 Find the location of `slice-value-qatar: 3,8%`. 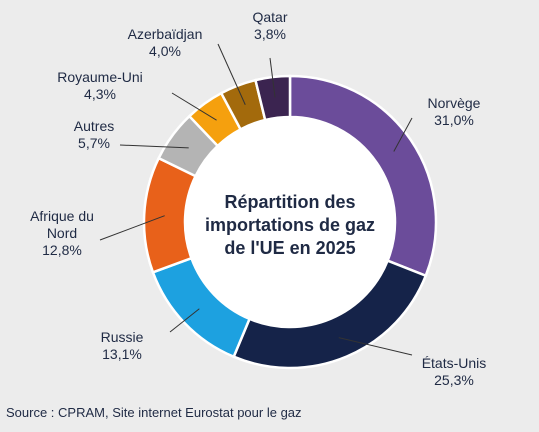

slice-value-qatar: 3,8% is located at coordinates (270, 34).